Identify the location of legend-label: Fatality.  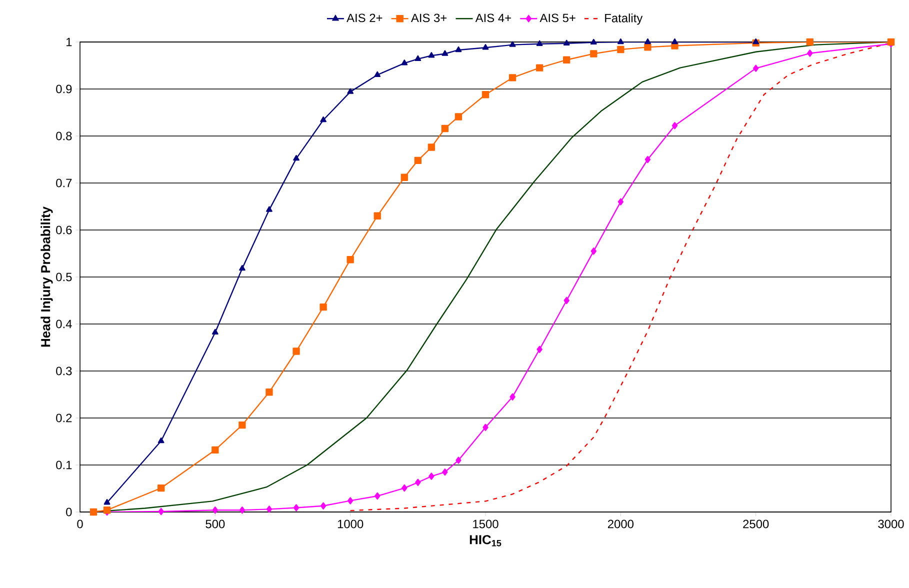
(624, 19).